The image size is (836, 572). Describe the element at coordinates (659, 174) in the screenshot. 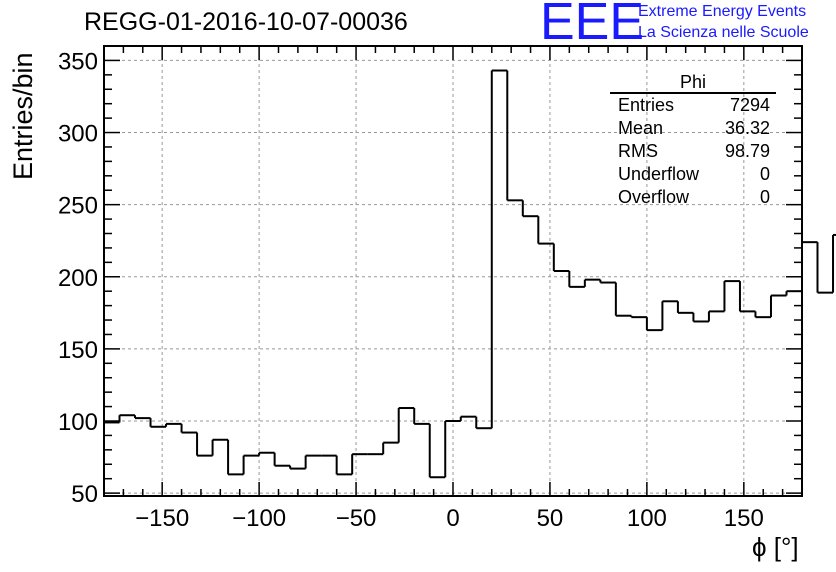

I see `stats-label: Underflow` at that location.